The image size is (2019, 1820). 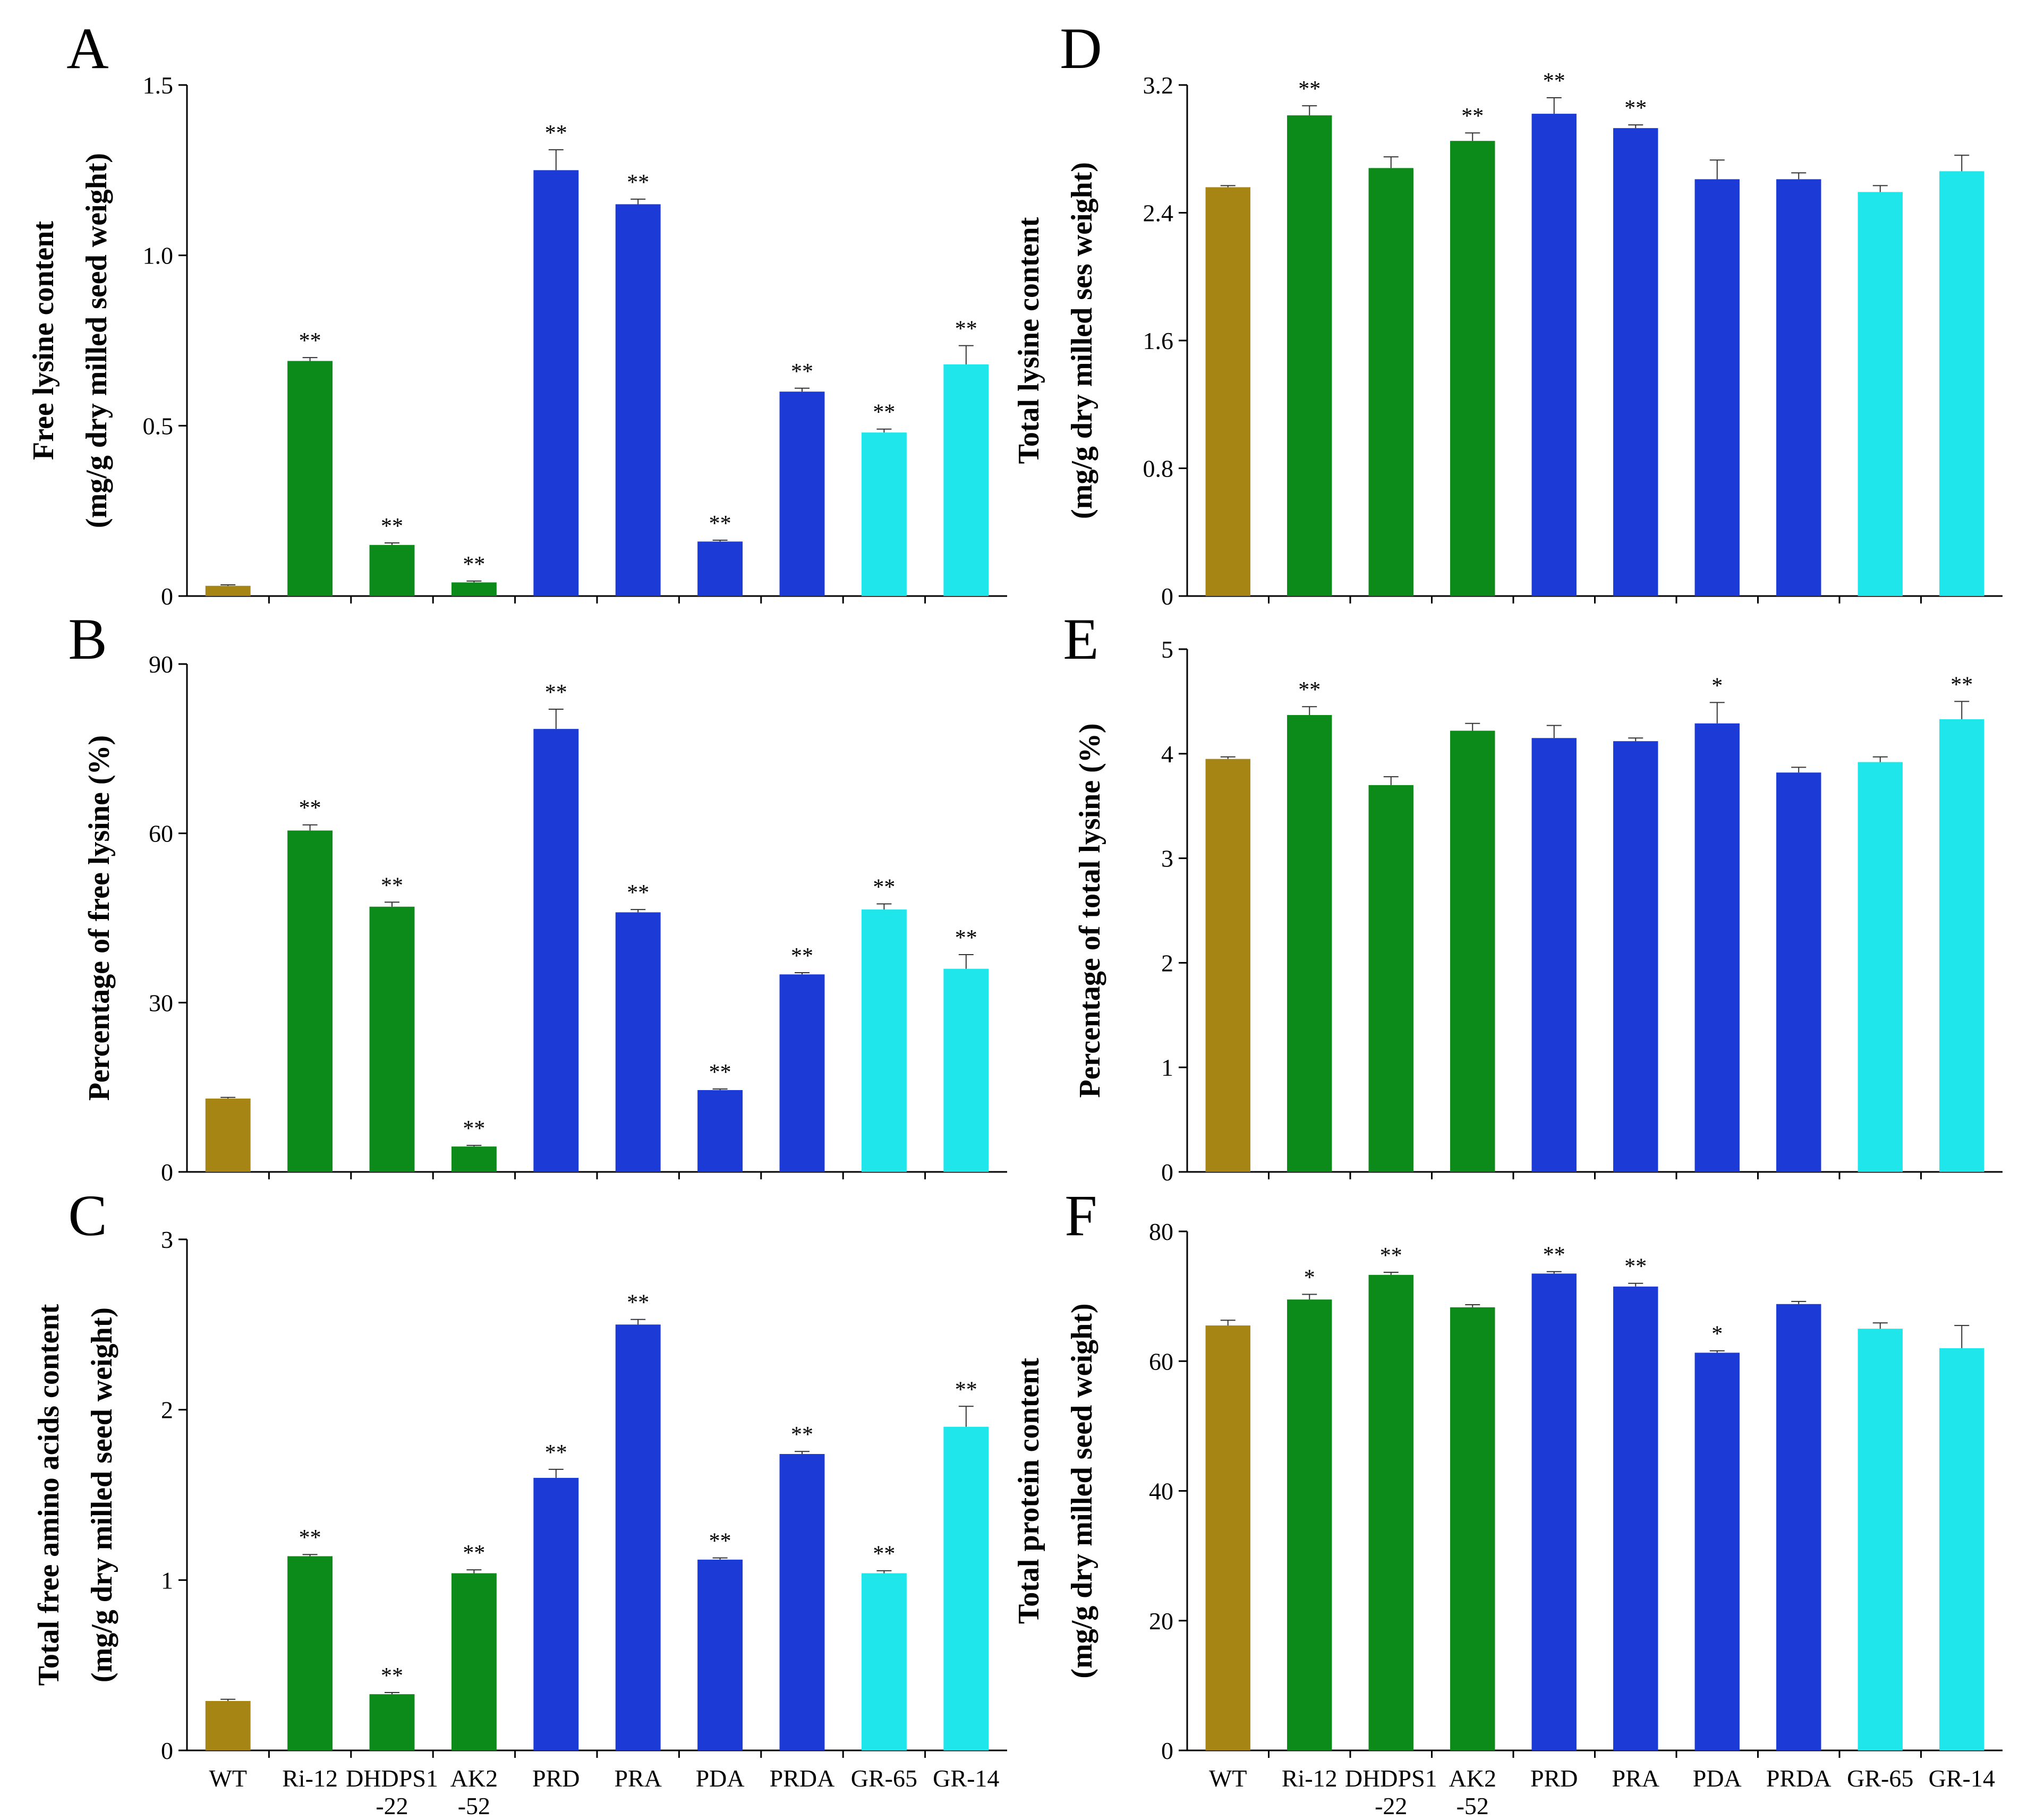 What do you see at coordinates (1390, 1512) in the screenshot?
I see `bar-f-dhdps1` at bounding box center [1390, 1512].